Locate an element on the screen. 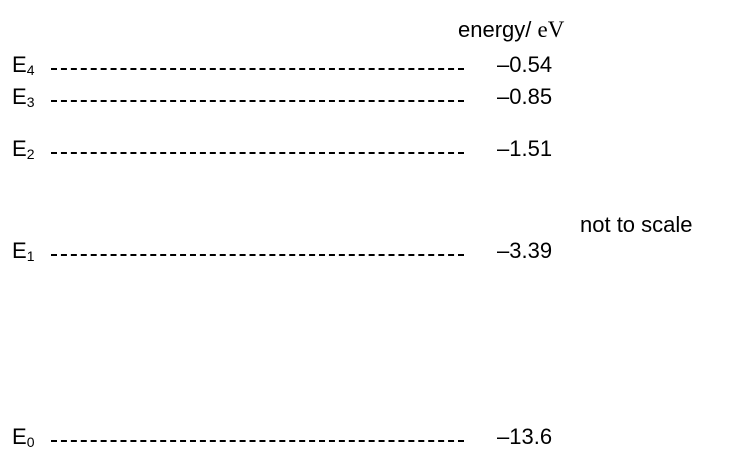 The height and width of the screenshot is (470, 732). level-energy-e4: –0.54 is located at coordinates (525, 64).